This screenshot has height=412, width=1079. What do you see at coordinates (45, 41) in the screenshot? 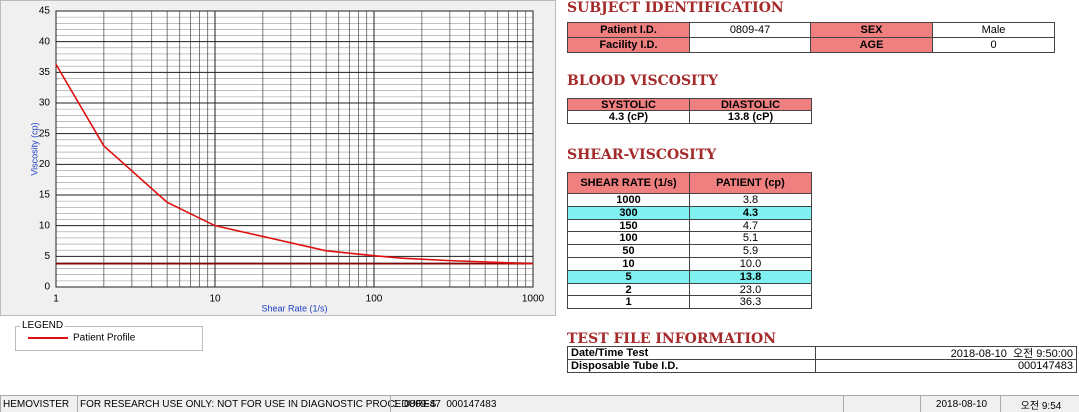
I see `y-tick-label: 40` at bounding box center [45, 41].